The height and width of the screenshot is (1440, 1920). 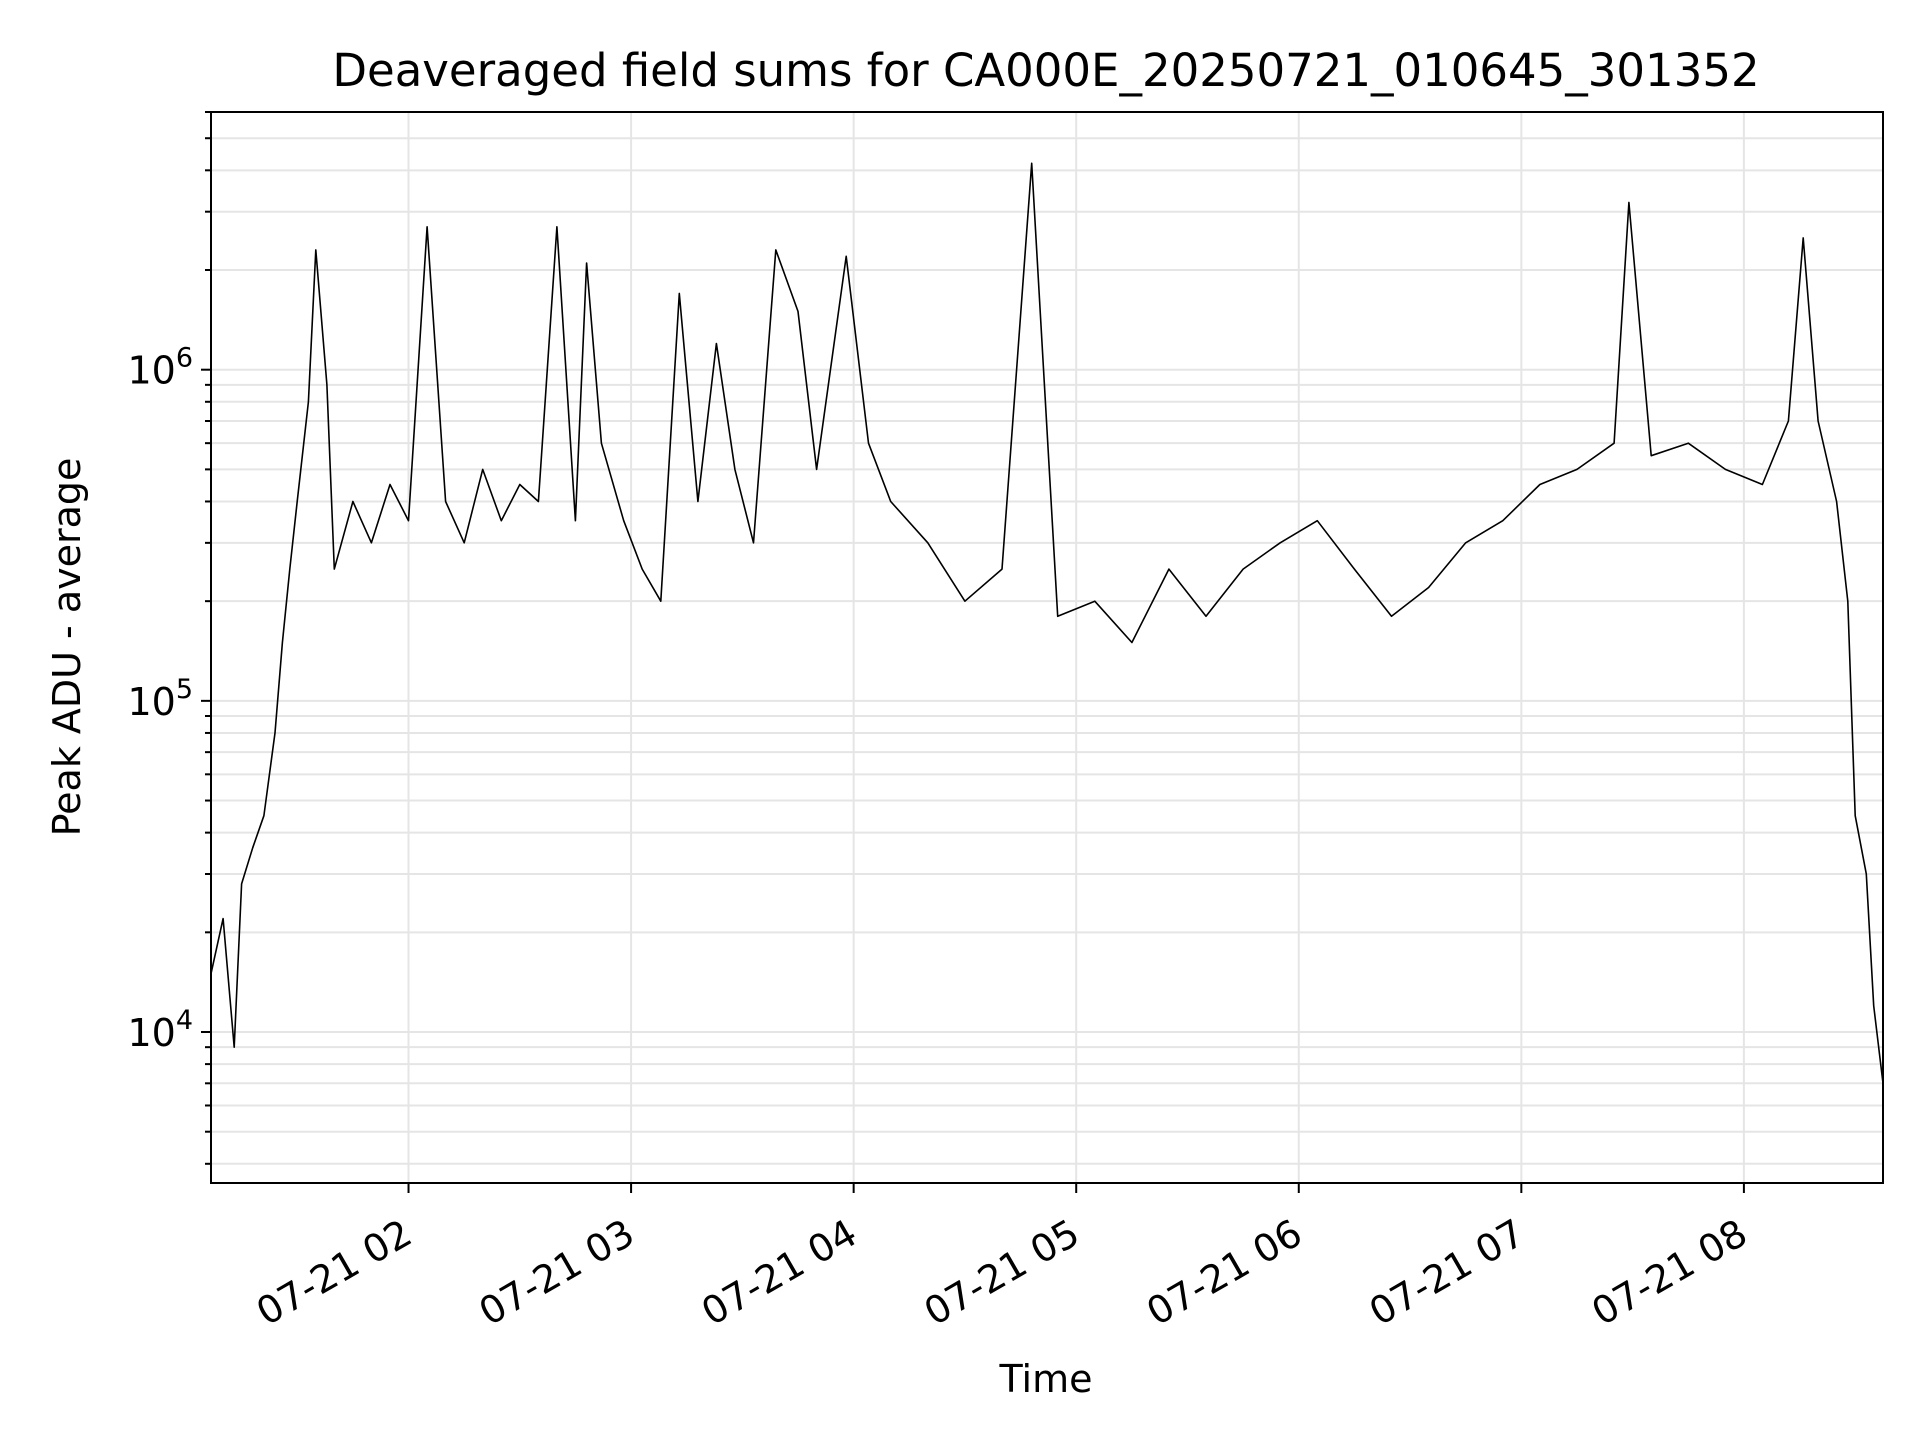 I want to click on y-axis-ticks: 104 105 106, so click(x=169, y=638).